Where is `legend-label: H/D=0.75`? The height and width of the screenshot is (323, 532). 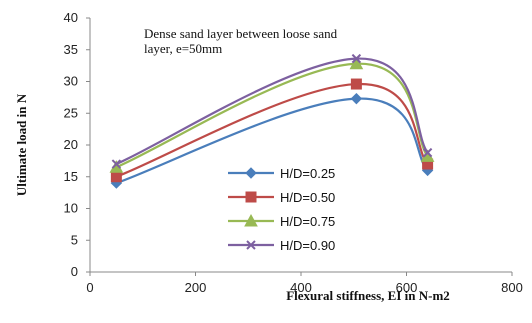 legend-label: H/D=0.75 is located at coordinates (307, 221).